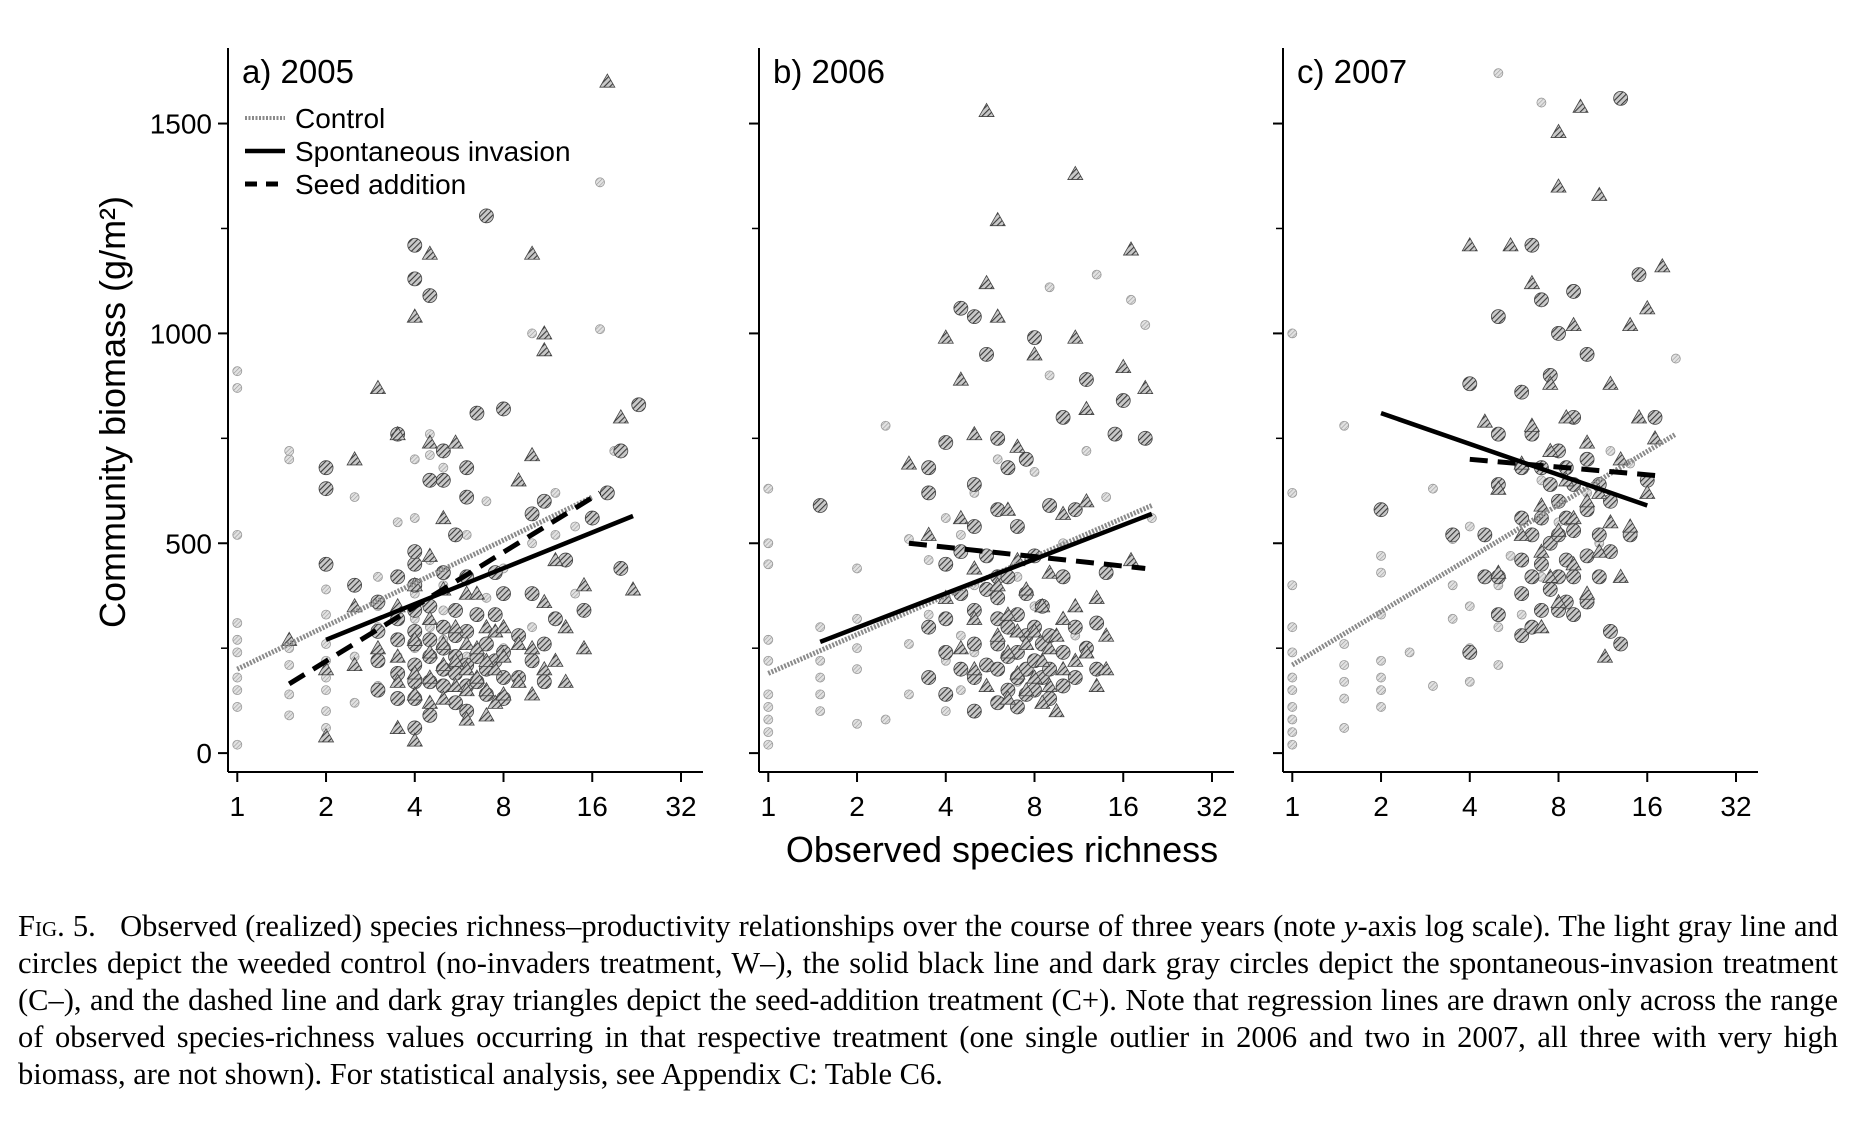 Image resolution: width=1855 pixels, height=1147 pixels. I want to click on x-tick-label: 32, so click(1735, 806).